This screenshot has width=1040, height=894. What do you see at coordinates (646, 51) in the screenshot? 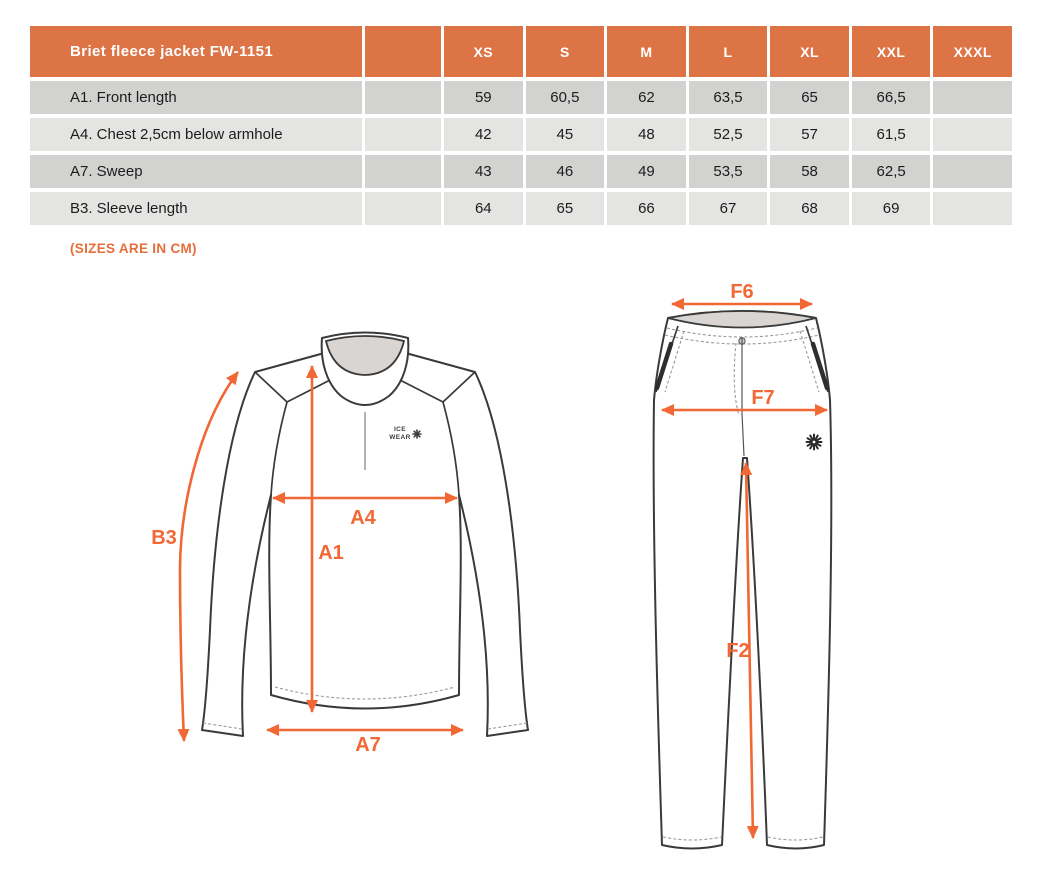
I see `size-header-m: M` at bounding box center [646, 51].